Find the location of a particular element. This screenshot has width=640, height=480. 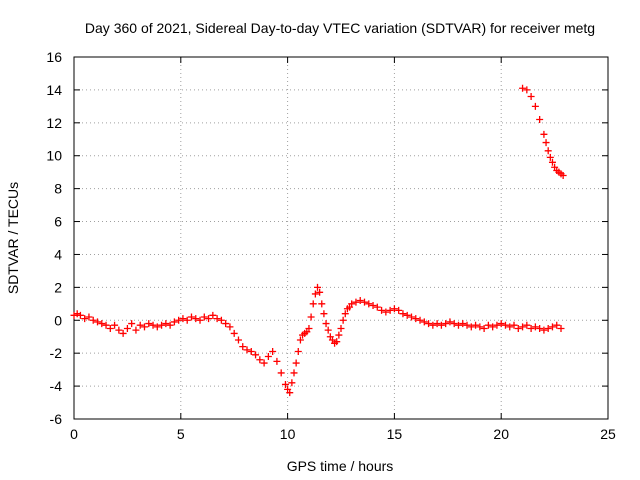

x-tick-label: 25 is located at coordinates (608, 434).